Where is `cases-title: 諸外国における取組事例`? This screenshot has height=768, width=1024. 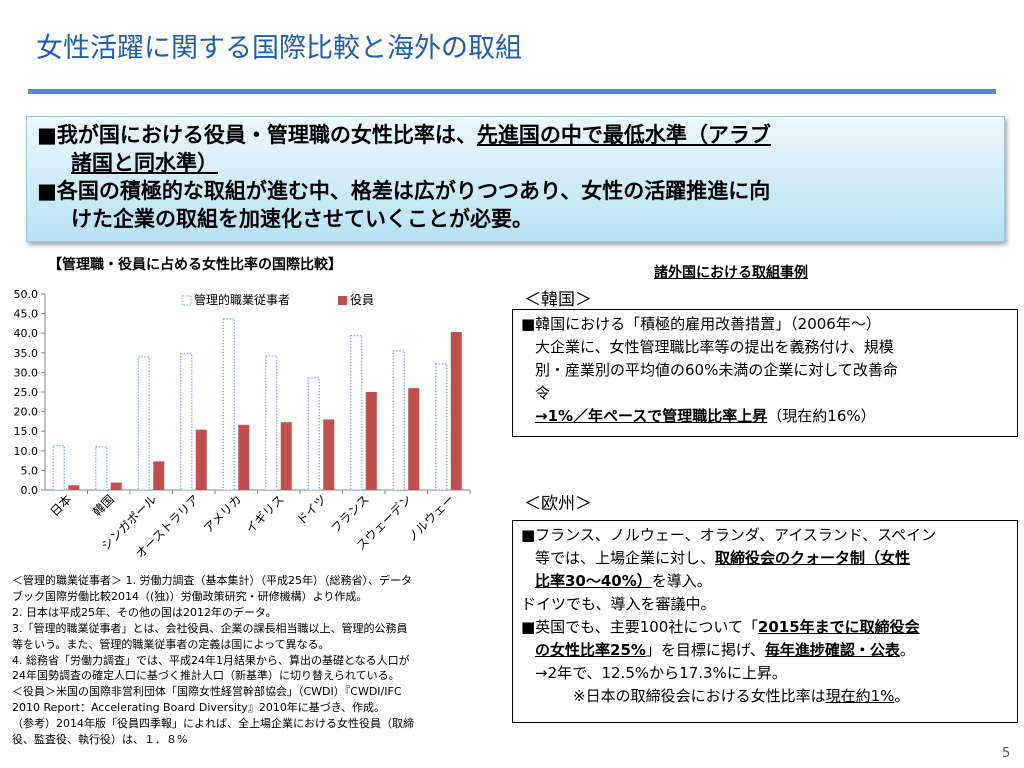
cases-title: 諸外国における取組事例 is located at coordinates (731, 273).